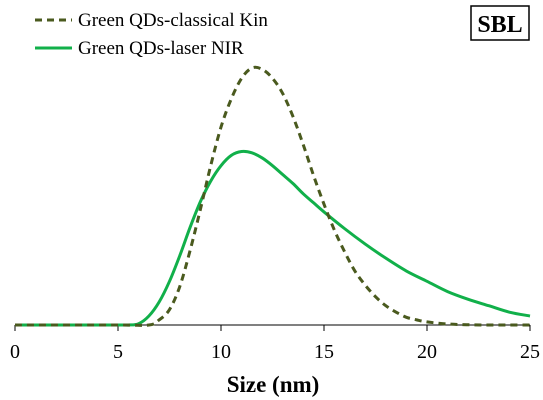  I want to click on panel-label: SBL, so click(500, 23).